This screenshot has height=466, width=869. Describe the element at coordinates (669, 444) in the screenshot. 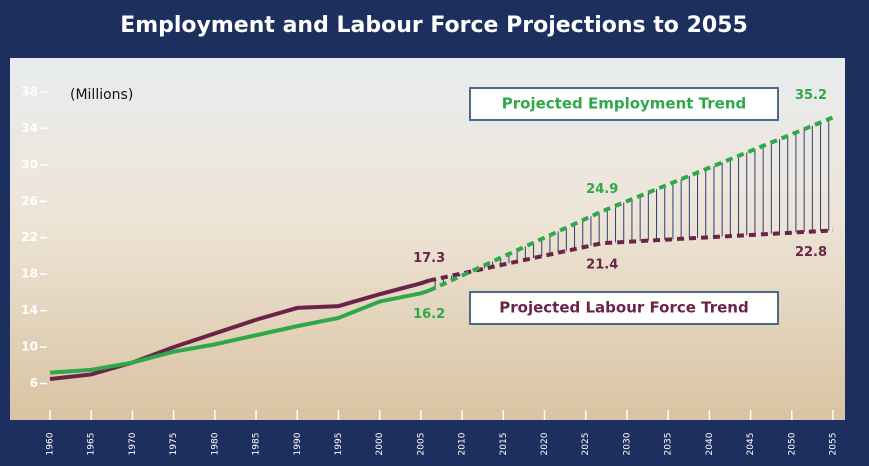

I see `x-tick-label: 2035` at that location.